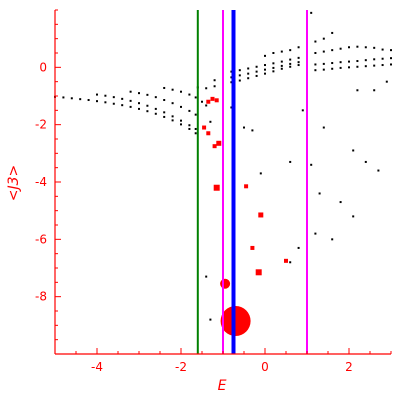 The width and height of the screenshot is (400, 400). I want to click on y-tick-label: -2, so click(41, 125).